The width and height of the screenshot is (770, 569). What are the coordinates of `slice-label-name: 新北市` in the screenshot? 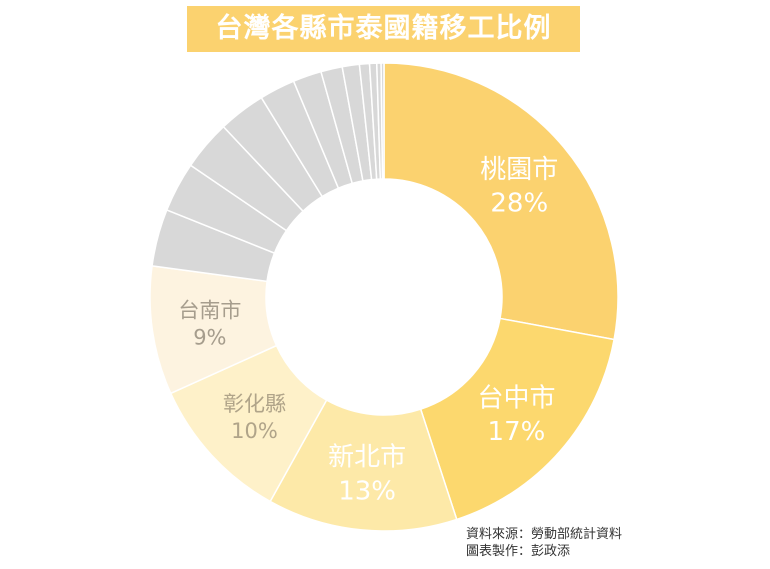 It's located at (367, 458).